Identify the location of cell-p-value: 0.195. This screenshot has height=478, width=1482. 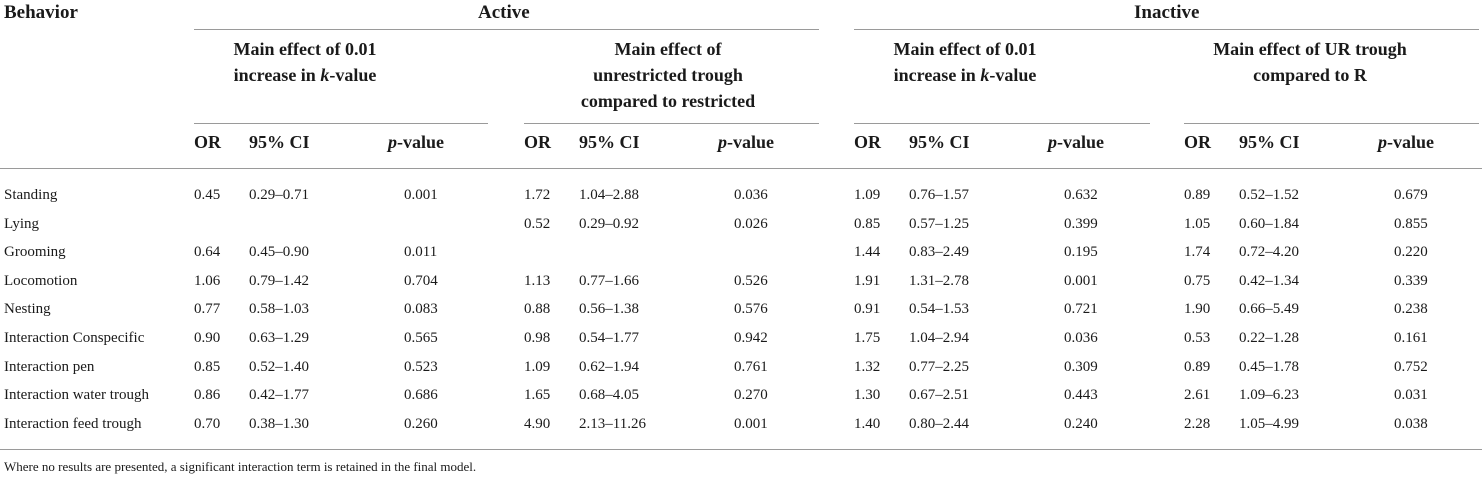
(1081, 252).